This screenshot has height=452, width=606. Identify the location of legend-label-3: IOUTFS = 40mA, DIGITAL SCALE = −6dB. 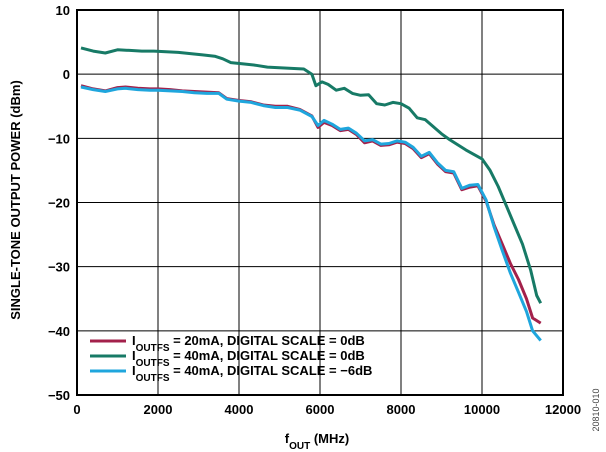
(252, 373).